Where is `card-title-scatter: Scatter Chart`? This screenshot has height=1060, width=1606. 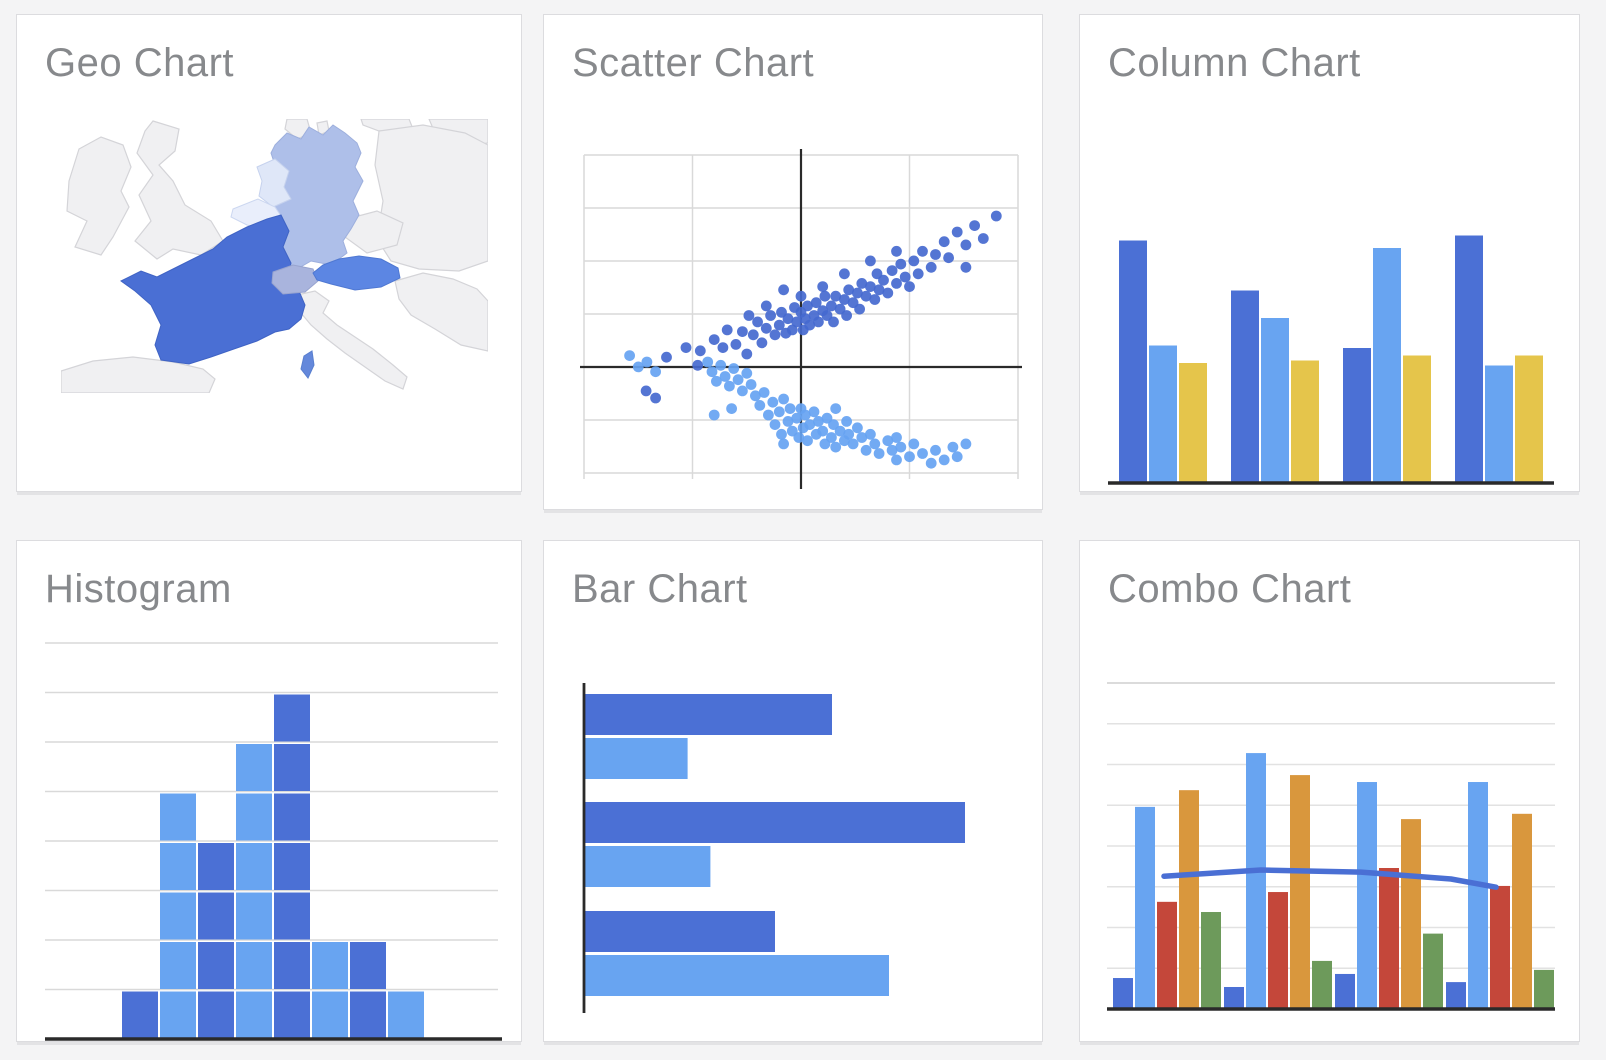 card-title-scatter: Scatter Chart is located at coordinates (693, 63).